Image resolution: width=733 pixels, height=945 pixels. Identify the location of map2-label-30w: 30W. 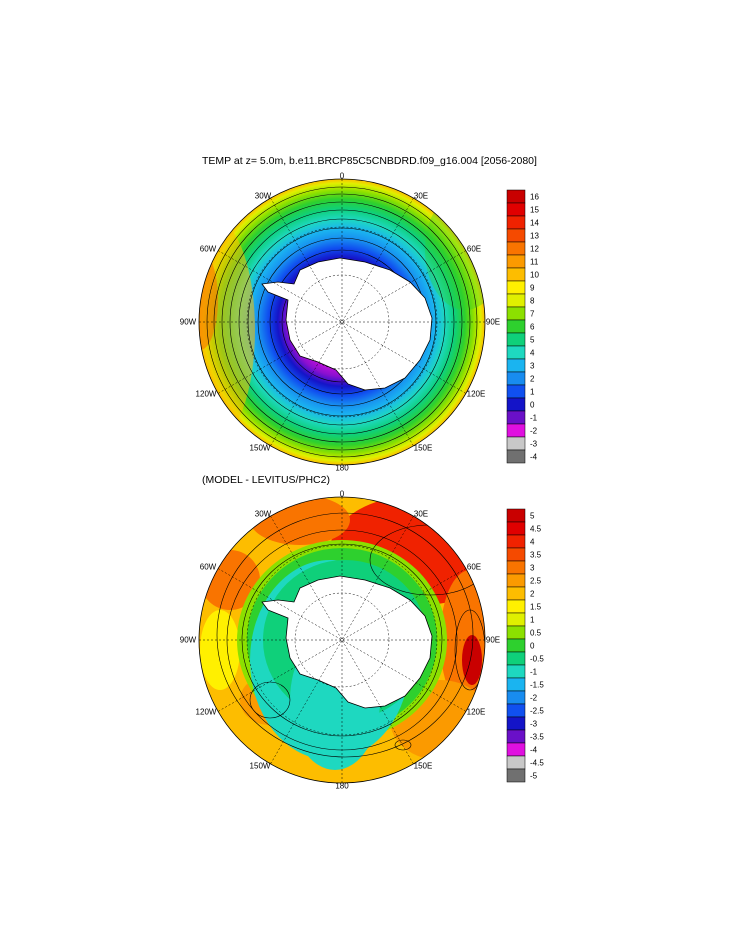
(263, 514).